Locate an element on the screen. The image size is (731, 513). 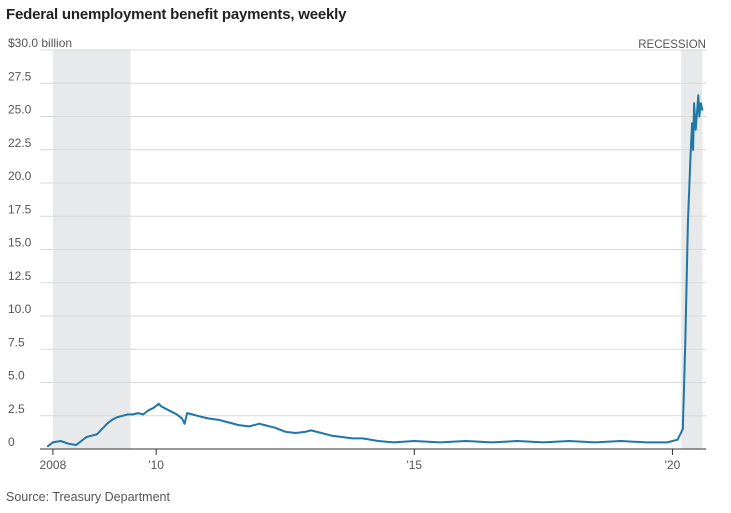
source-note: Source: Treasury Department is located at coordinates (88, 497).